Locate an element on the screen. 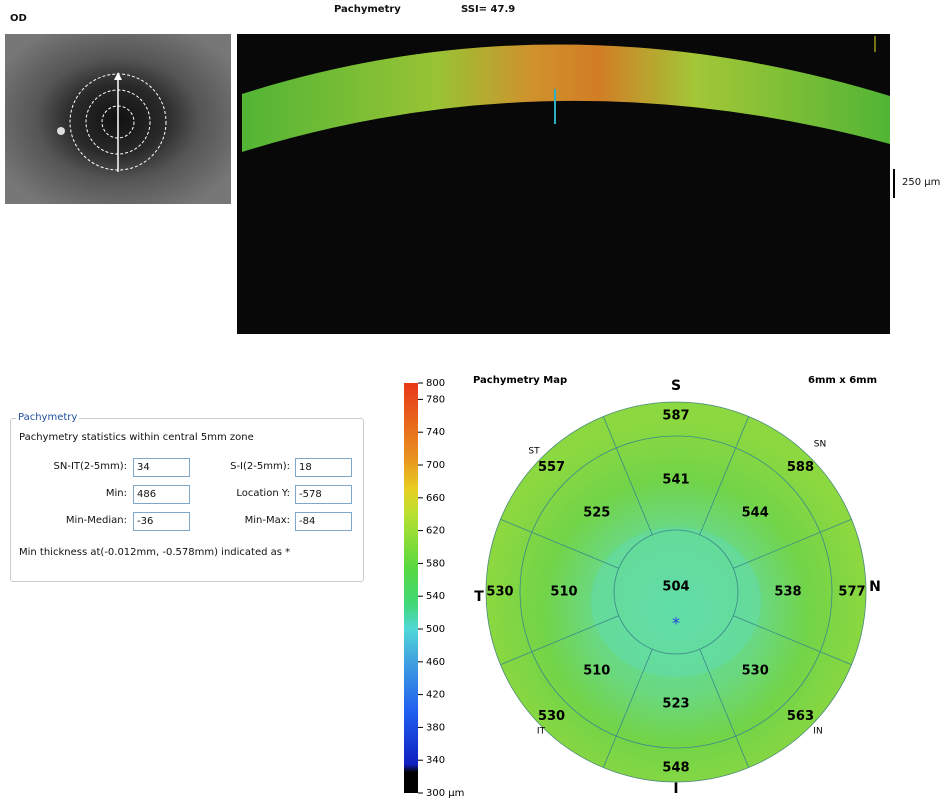 The height and width of the screenshot is (811, 948). colorbar-label: 300 µm is located at coordinates (445, 793).